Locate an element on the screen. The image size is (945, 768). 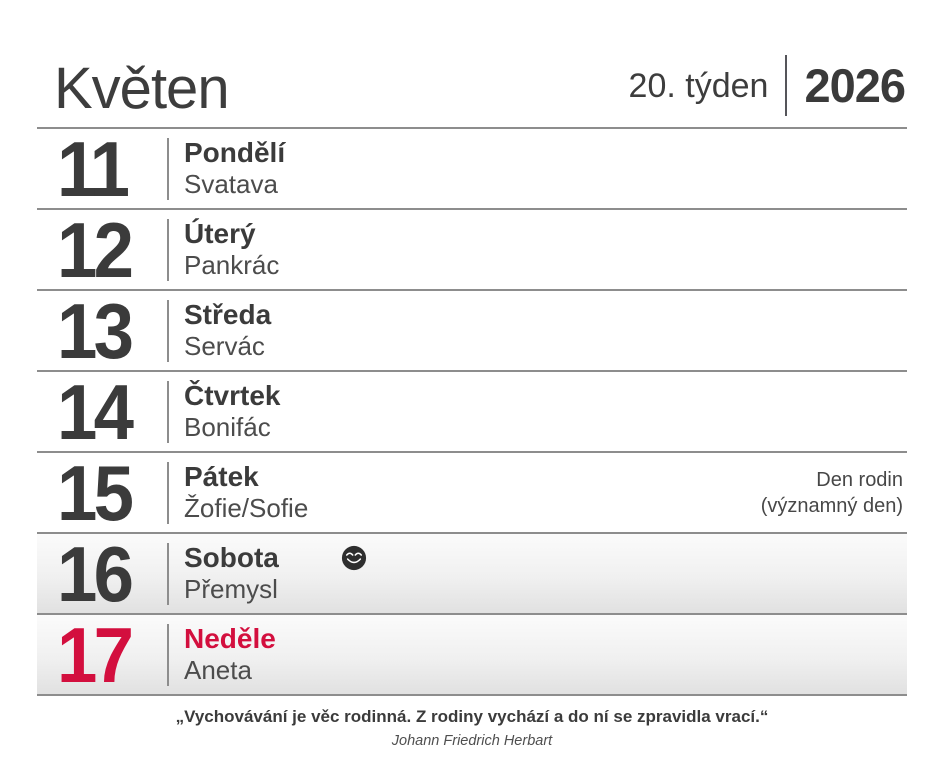
nameday-name: Svatava is located at coordinates (231, 184).